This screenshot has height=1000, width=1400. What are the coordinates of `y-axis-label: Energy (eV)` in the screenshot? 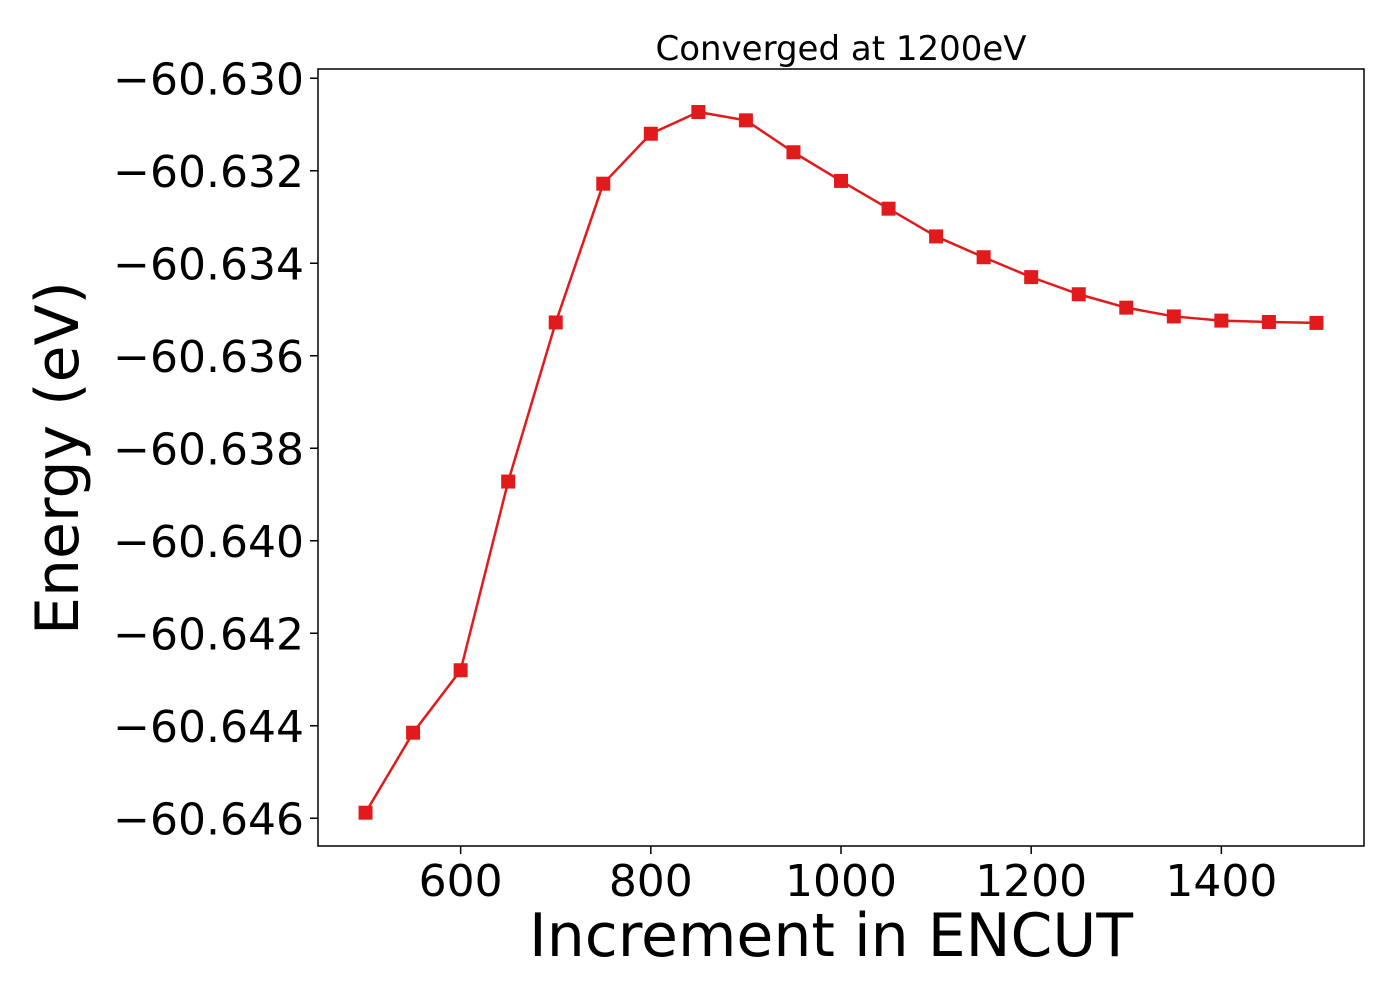 It's located at (58, 458).